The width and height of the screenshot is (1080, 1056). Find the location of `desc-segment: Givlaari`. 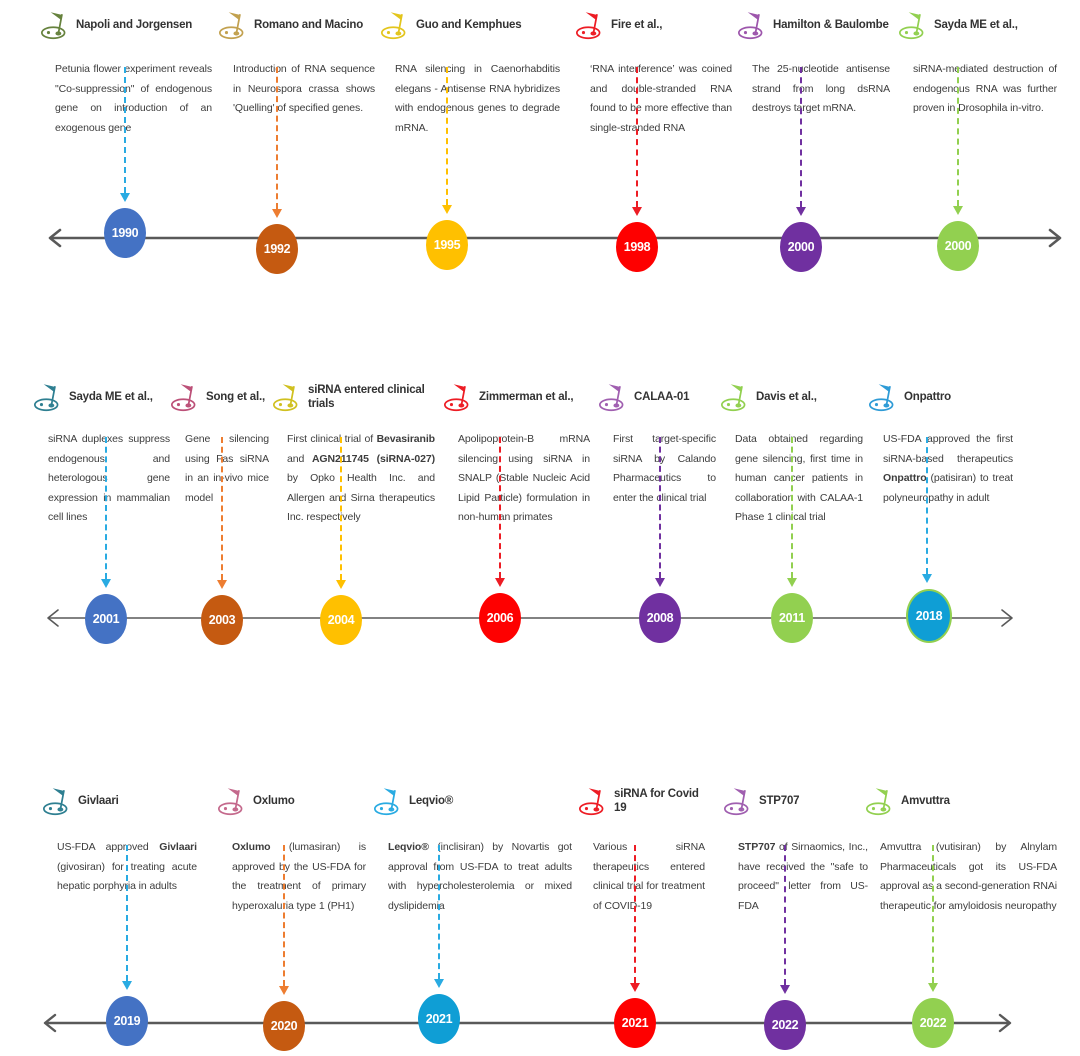

desc-segment: Givlaari is located at coordinates (178, 847).